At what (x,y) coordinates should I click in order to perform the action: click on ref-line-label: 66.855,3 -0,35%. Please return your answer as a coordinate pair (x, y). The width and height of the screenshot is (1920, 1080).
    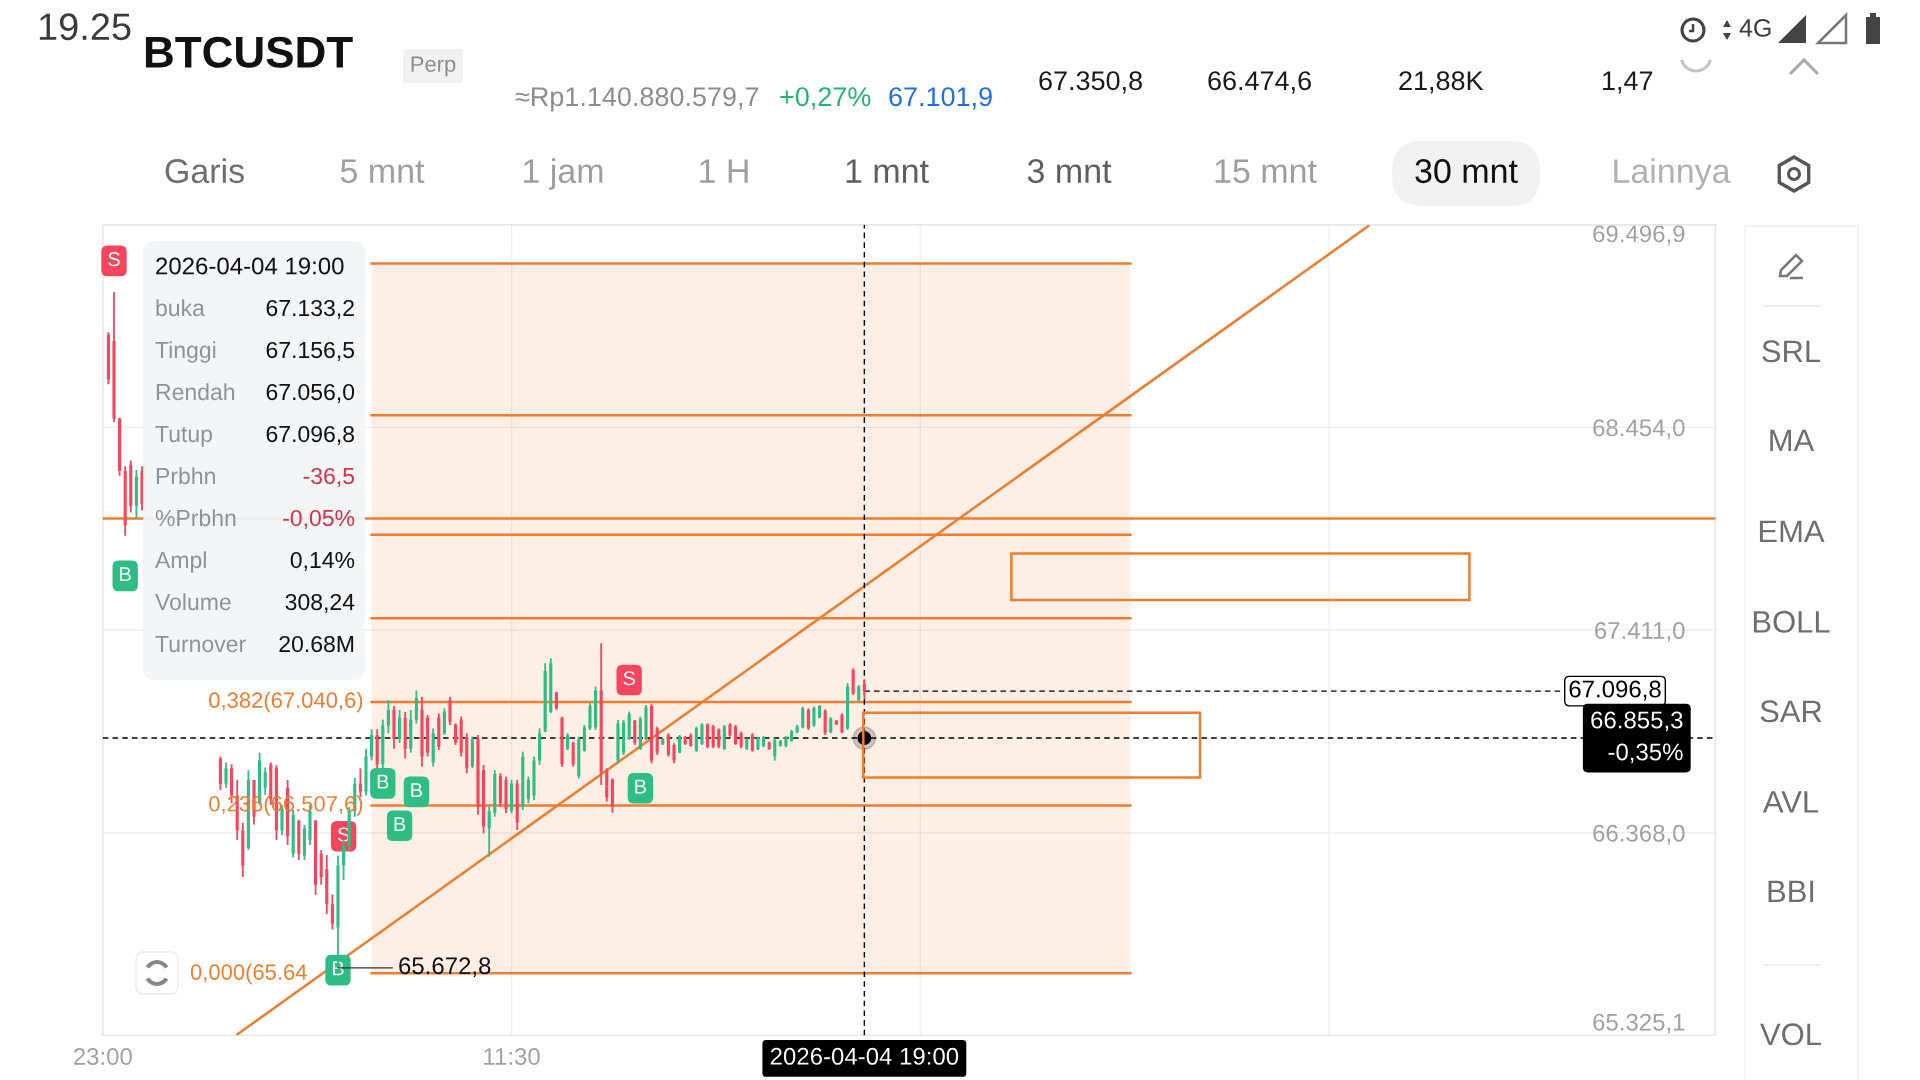
    Looking at the image, I should click on (1637, 737).